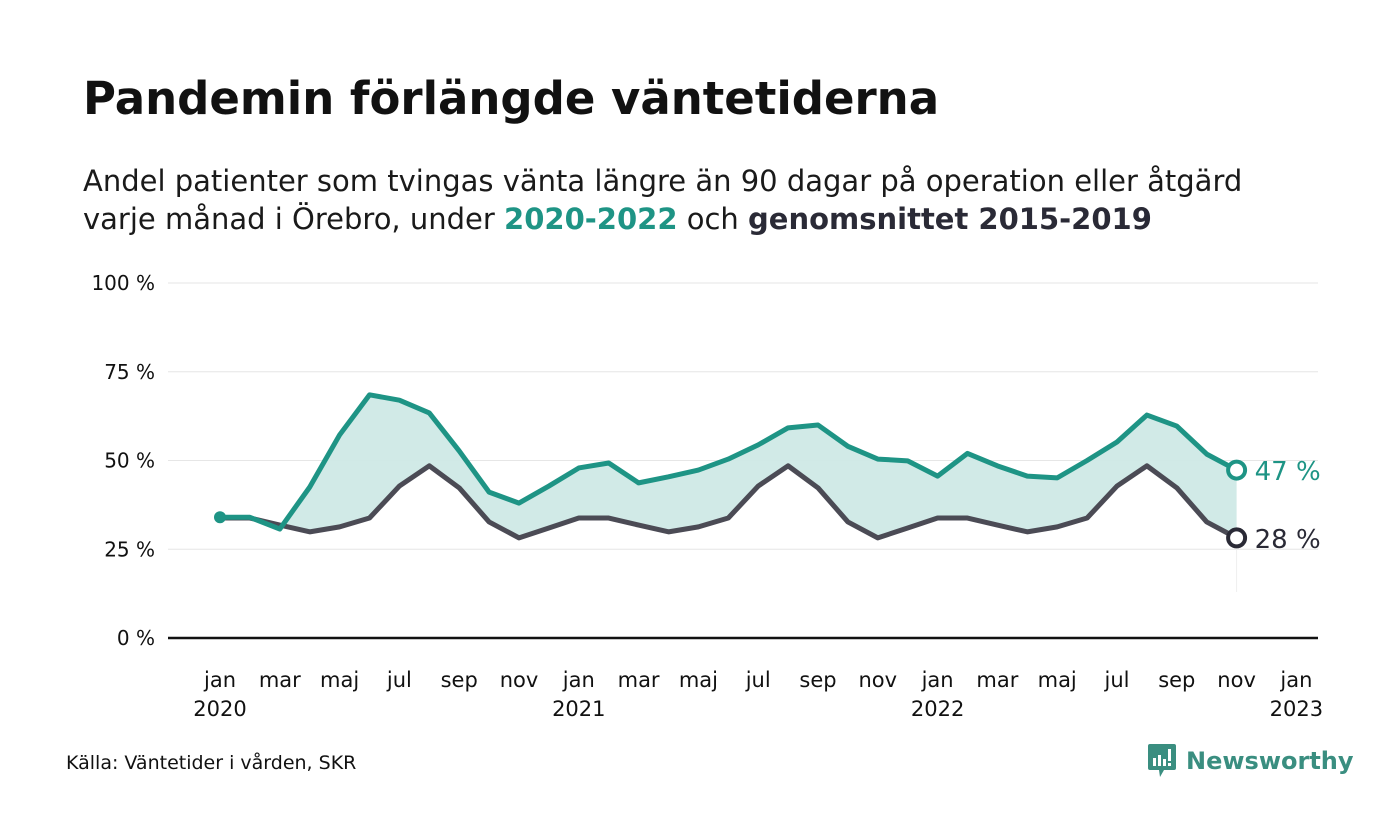  I want to click on y-tick-label: 100 %, so click(123, 283).